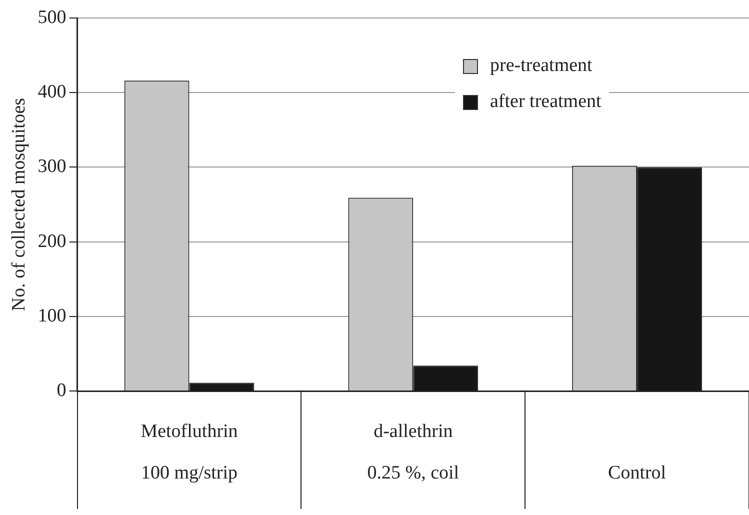  What do you see at coordinates (413, 452) in the screenshot?
I see `x-tick-label: d-allethrin 0.25 %, coil` at bounding box center [413, 452].